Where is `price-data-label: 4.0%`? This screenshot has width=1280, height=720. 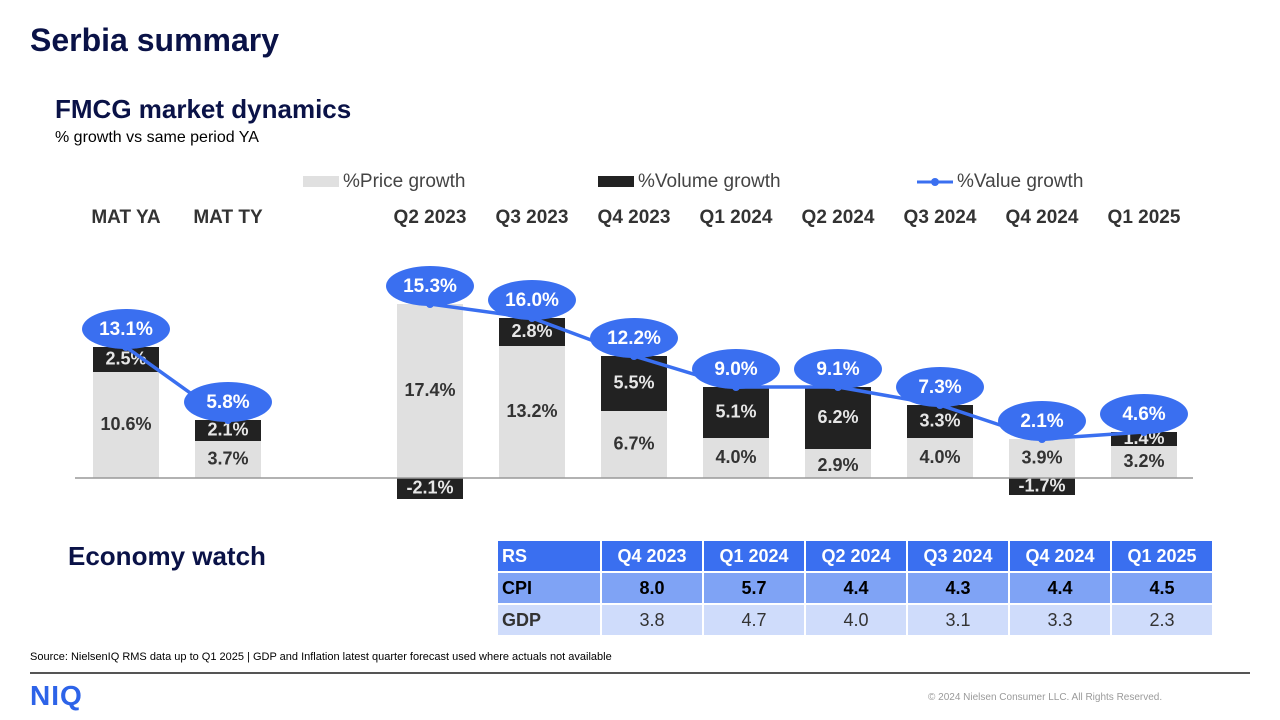 price-data-label: 4.0% is located at coordinates (735, 457).